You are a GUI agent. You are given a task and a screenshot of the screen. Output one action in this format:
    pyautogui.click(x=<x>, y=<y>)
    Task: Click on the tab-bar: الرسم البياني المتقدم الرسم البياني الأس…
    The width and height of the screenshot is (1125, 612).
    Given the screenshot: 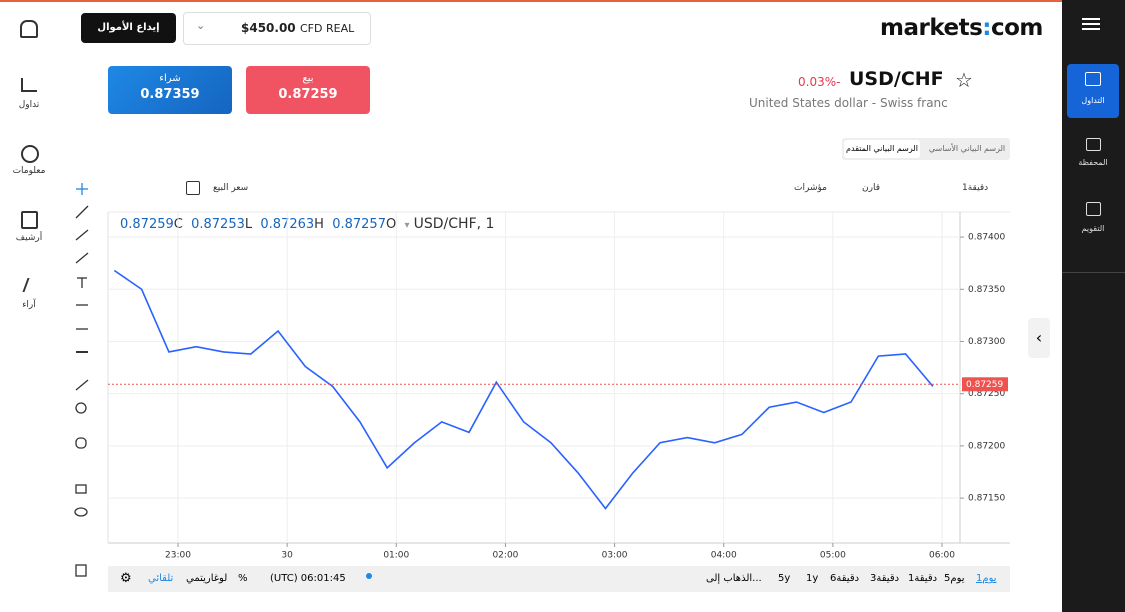 What is the action you would take?
    pyautogui.click(x=926, y=149)
    